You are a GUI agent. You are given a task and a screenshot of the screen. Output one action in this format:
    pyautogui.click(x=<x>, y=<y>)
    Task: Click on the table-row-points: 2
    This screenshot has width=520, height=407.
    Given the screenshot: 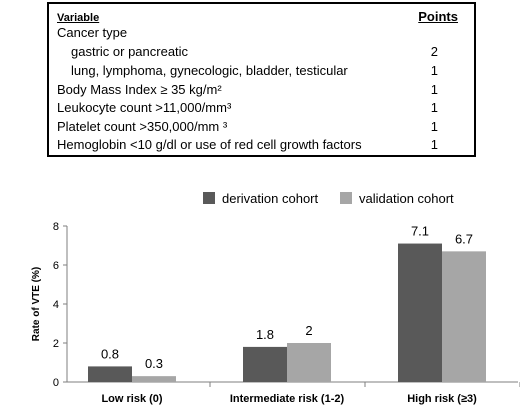 What is the action you would take?
    pyautogui.click(x=434, y=51)
    